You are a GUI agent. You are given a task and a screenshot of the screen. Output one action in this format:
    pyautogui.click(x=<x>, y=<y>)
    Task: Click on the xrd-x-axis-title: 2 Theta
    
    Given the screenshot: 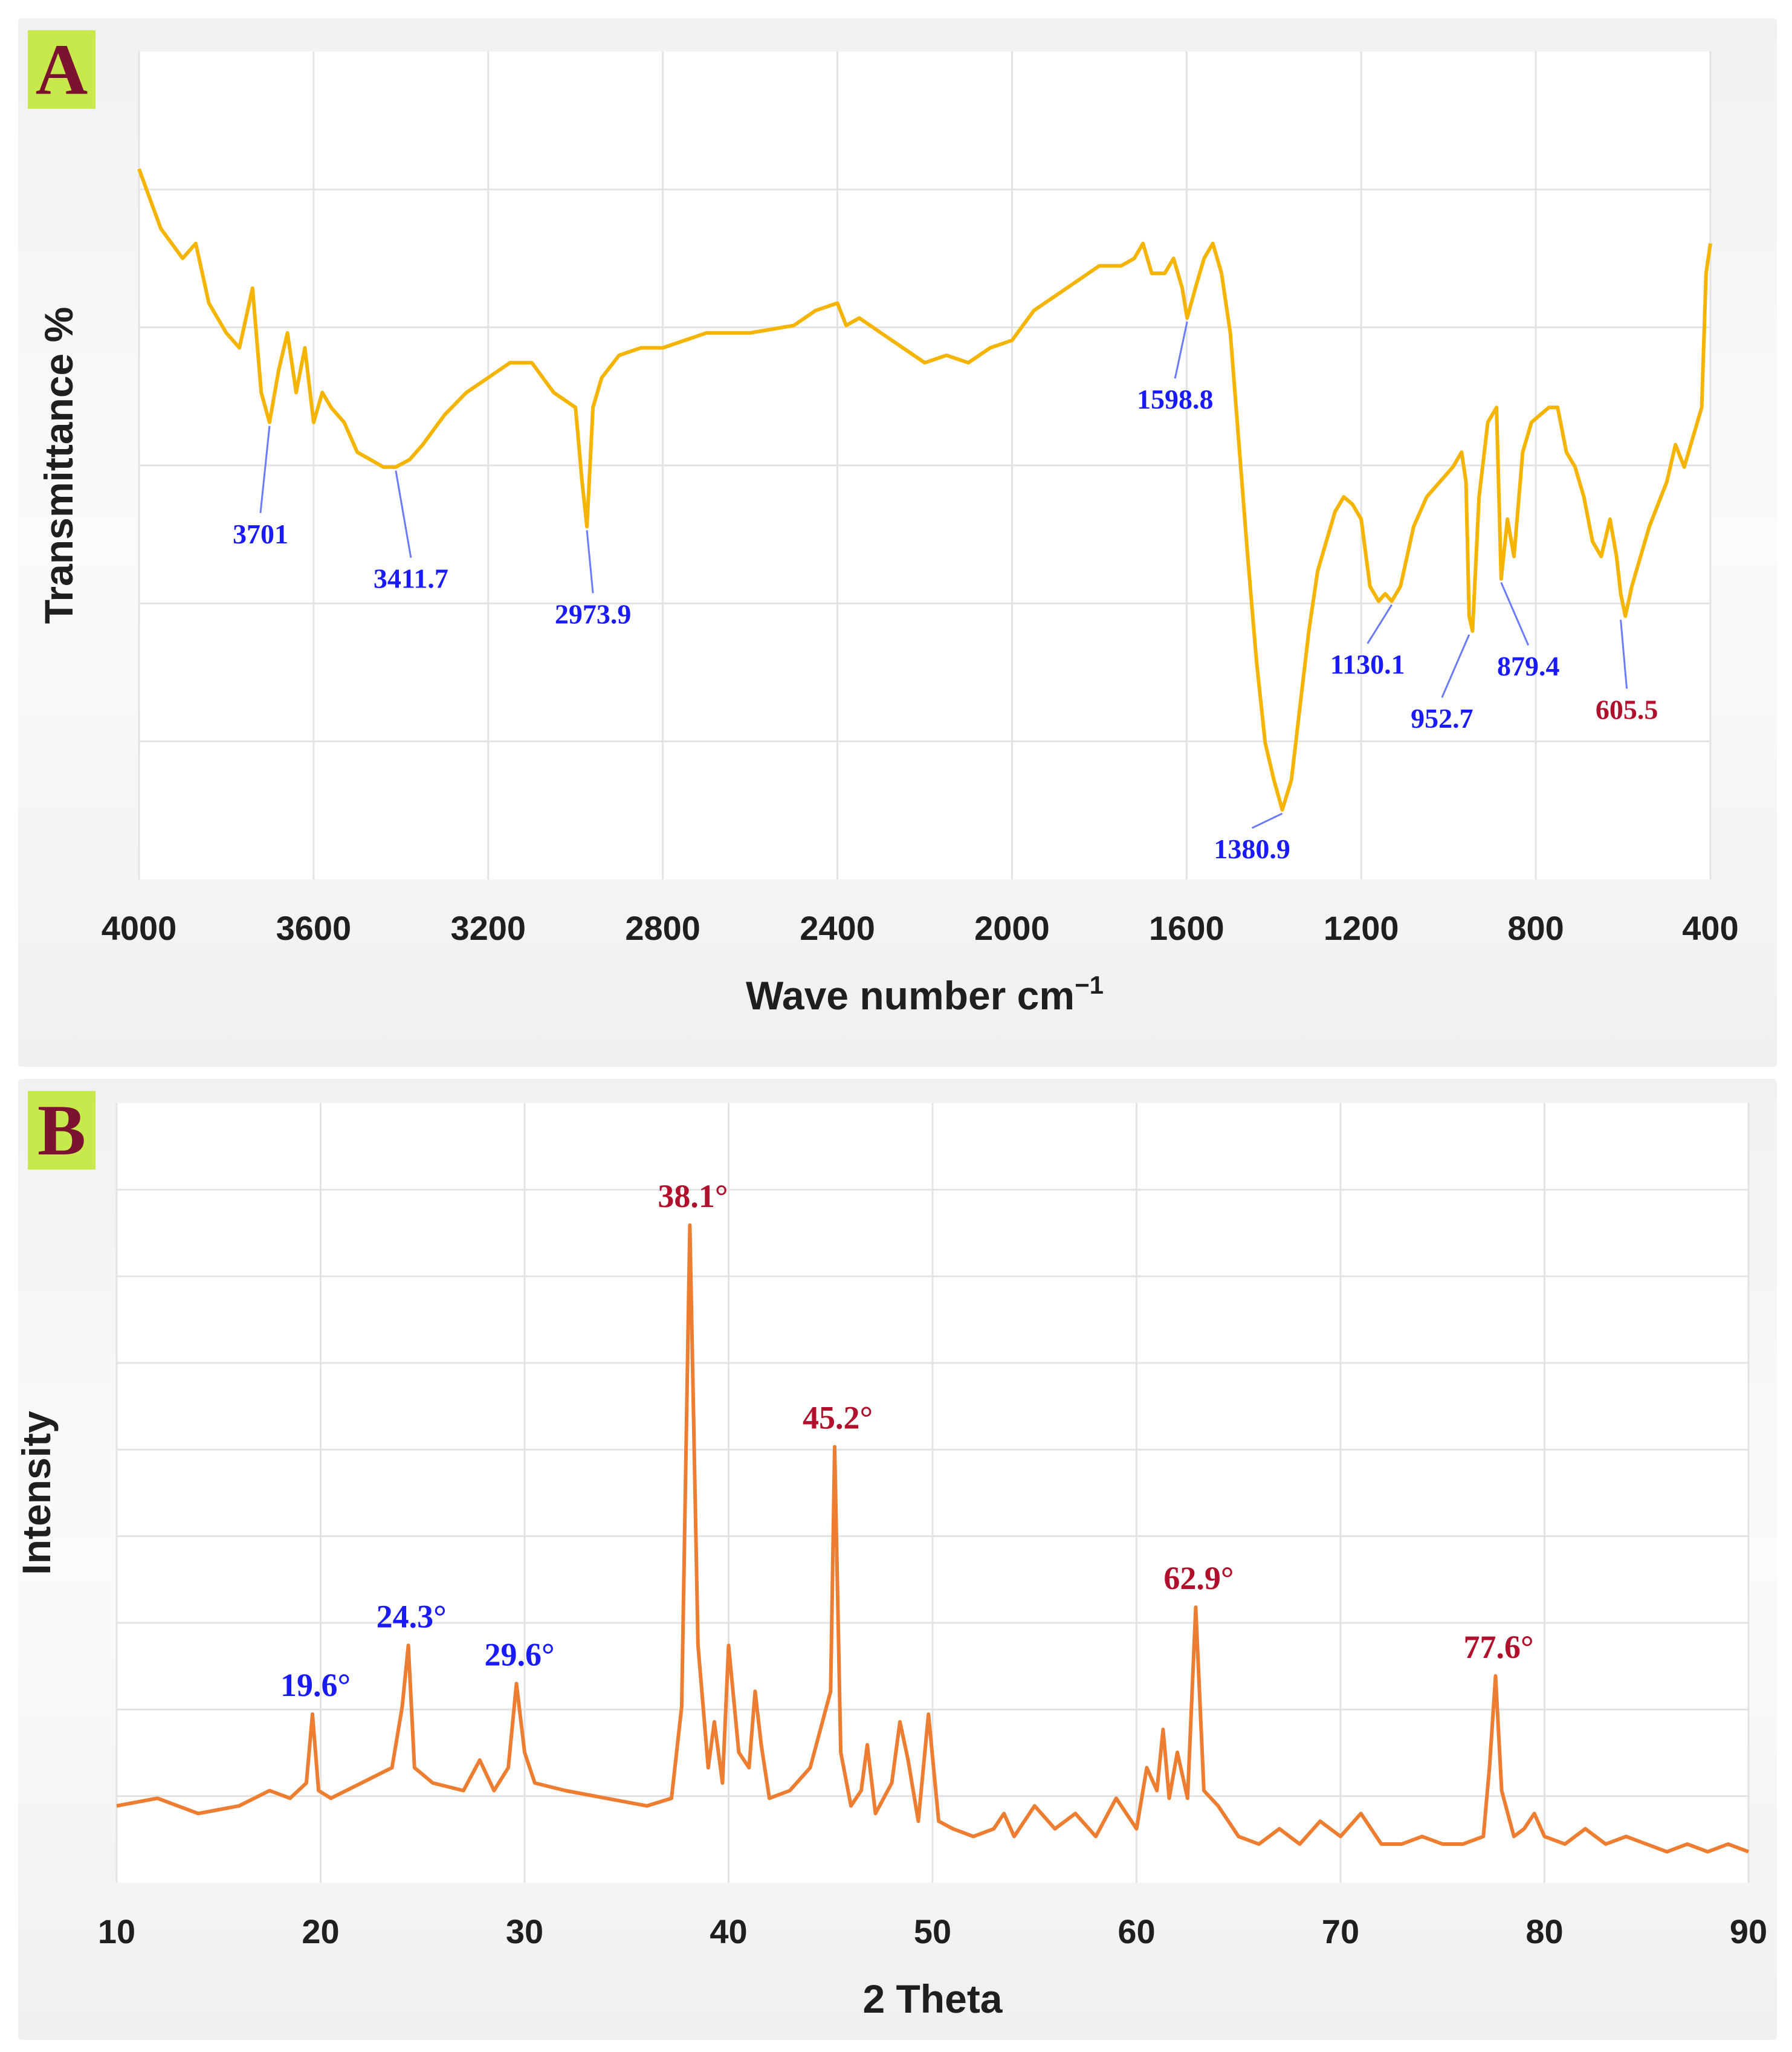 What is the action you would take?
    pyautogui.click(x=932, y=1998)
    